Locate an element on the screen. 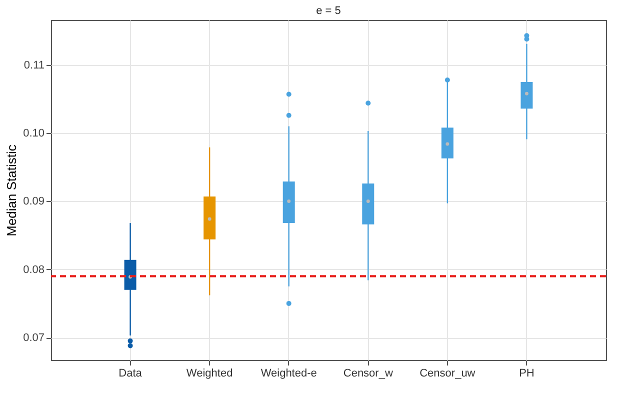 The image size is (643, 409). chart-title: e = 5 is located at coordinates (328, 11).